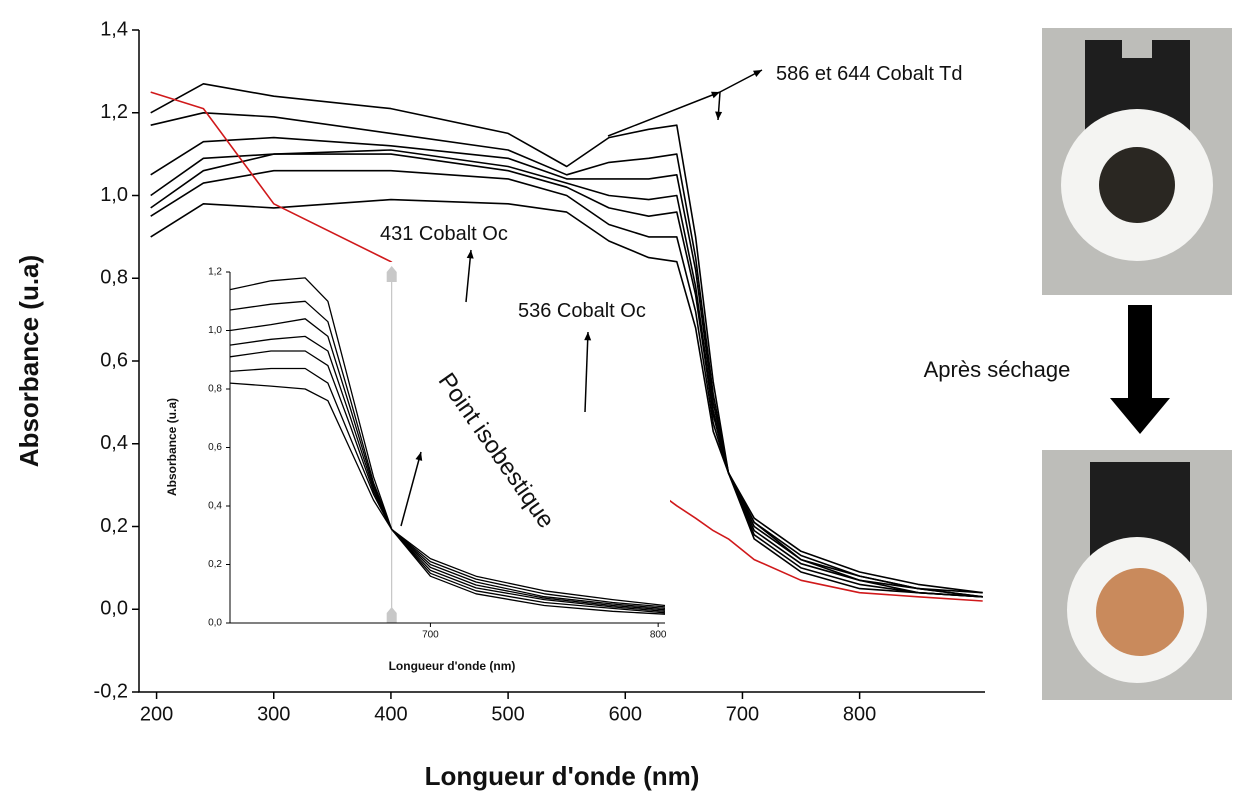 This screenshot has height=796, width=1233. Describe the element at coordinates (1140, 352) in the screenshot. I see `arrow-shaft` at that location.